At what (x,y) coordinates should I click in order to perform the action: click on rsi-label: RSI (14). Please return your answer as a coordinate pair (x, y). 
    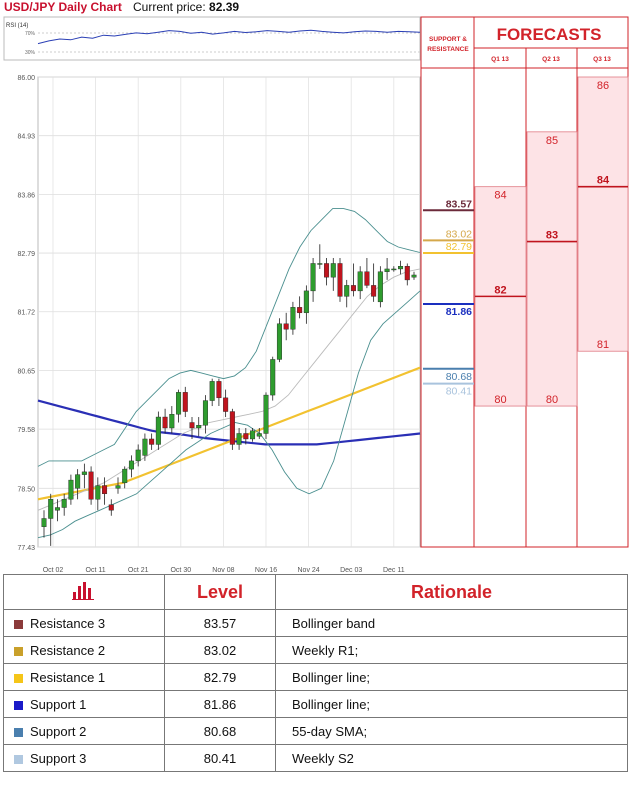
    Looking at the image, I should click on (17, 26).